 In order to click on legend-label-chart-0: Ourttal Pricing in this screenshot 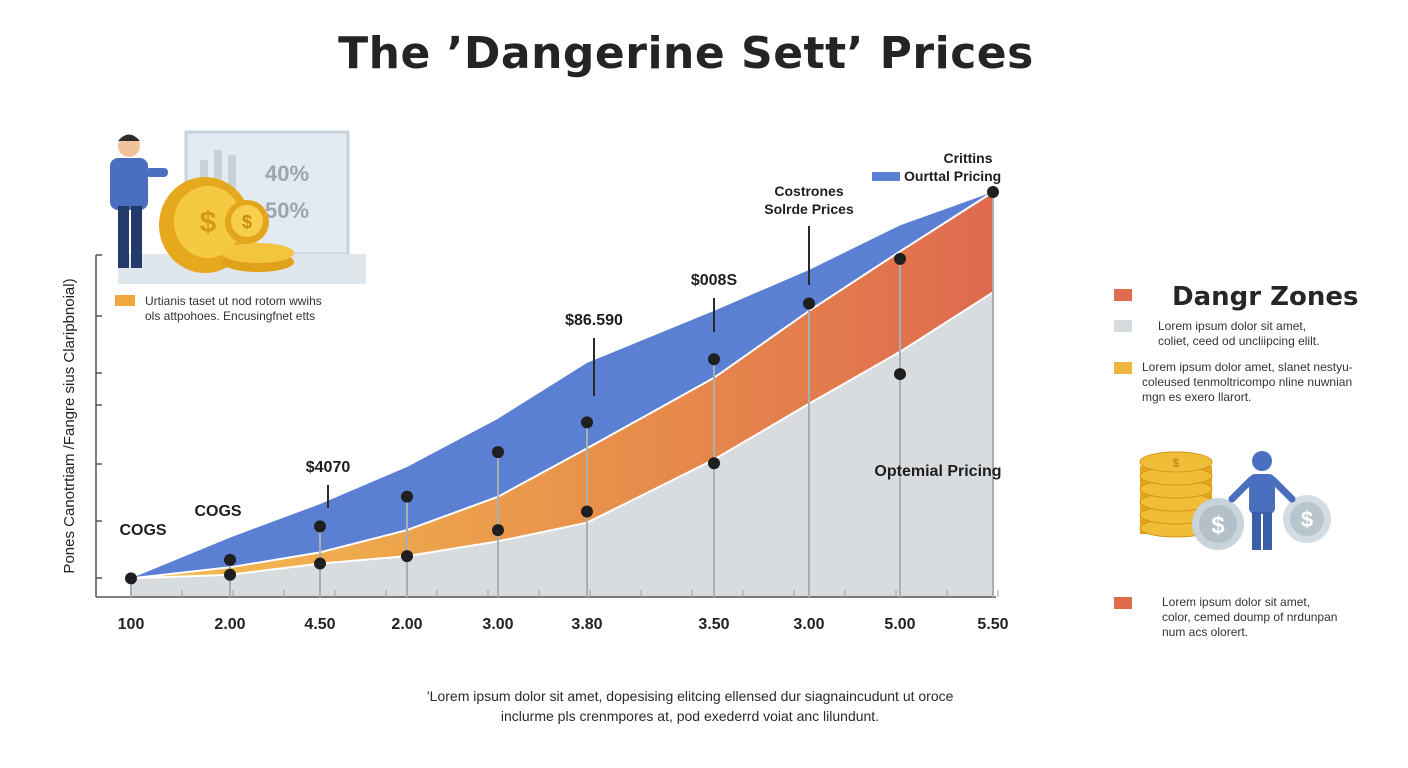, I will do `click(952, 176)`.